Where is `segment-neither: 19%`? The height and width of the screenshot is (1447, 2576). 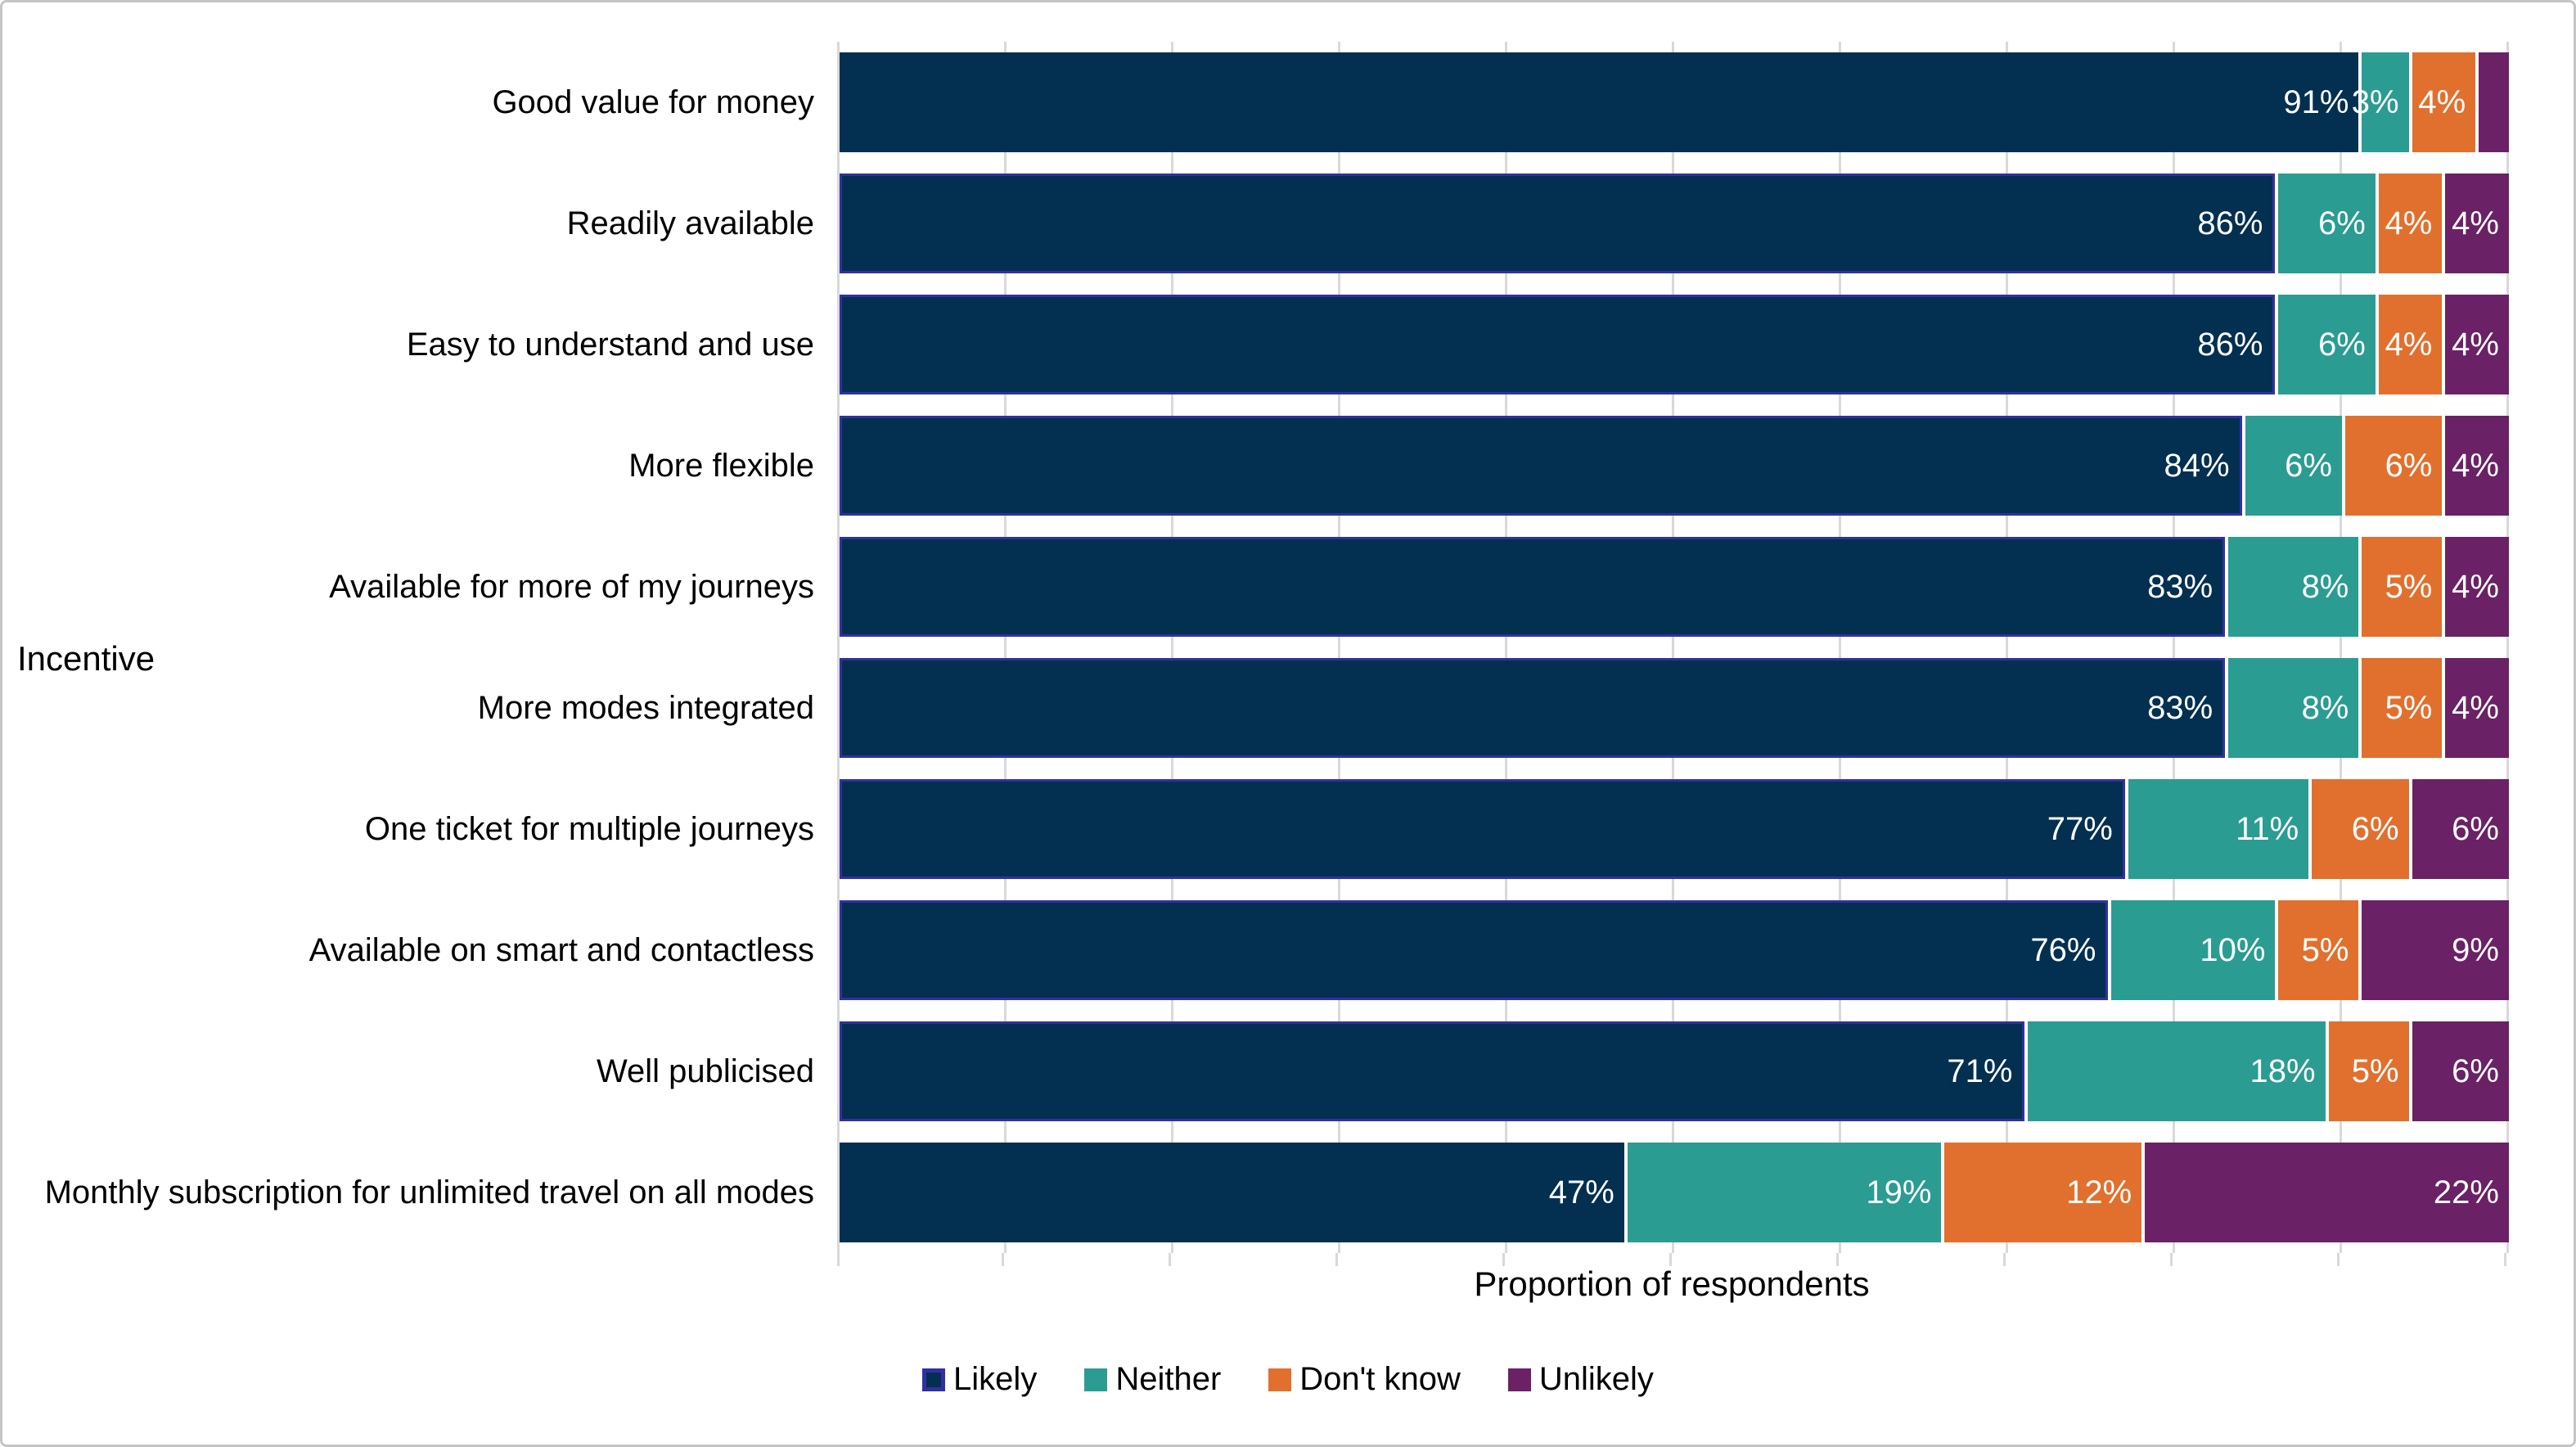
segment-neither: 19% is located at coordinates (1783, 1192).